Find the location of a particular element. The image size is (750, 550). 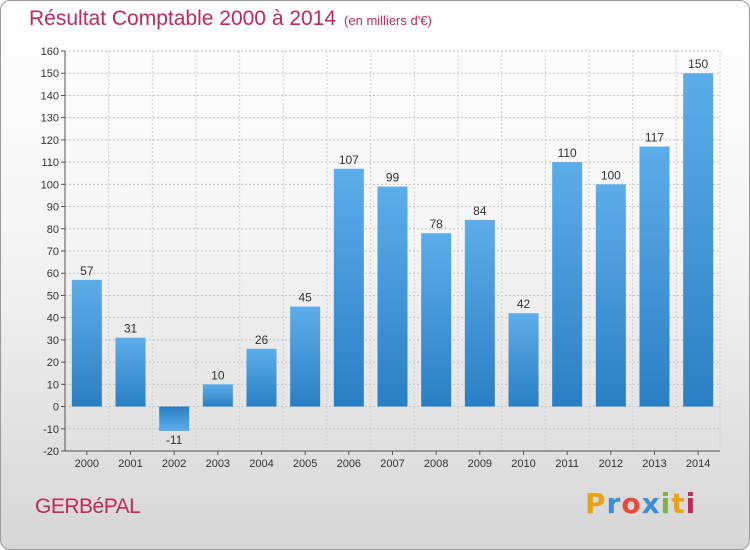

y-tick-label: 130 is located at coordinates (50, 119).